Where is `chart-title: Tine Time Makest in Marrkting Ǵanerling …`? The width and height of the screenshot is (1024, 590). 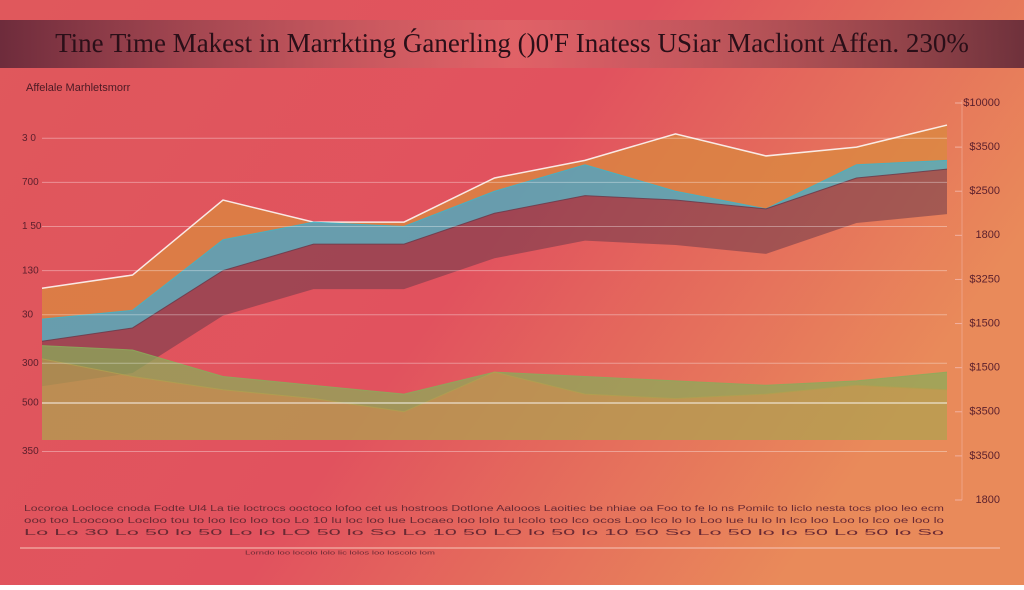
chart-title: Tine Time Makest in Marrkting Ǵanerling … is located at coordinates (512, 43).